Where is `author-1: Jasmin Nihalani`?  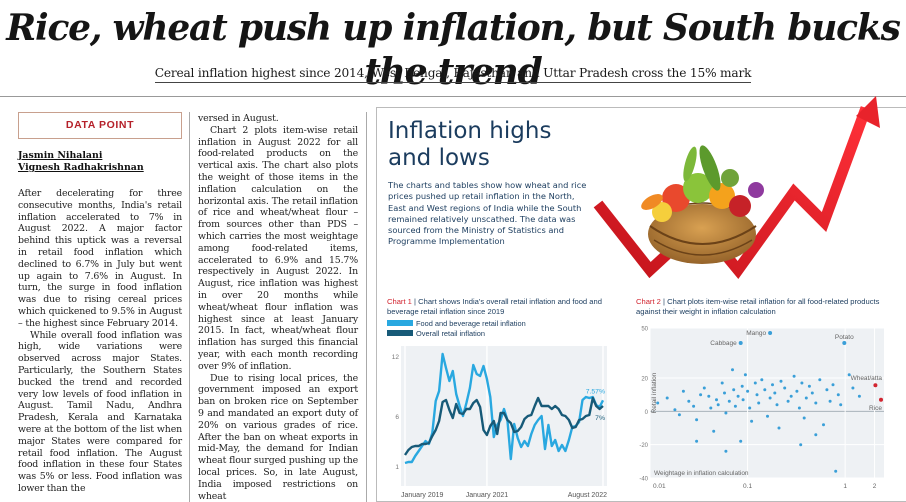
author-1: Jasmin Nihalani is located at coordinates (60, 155).